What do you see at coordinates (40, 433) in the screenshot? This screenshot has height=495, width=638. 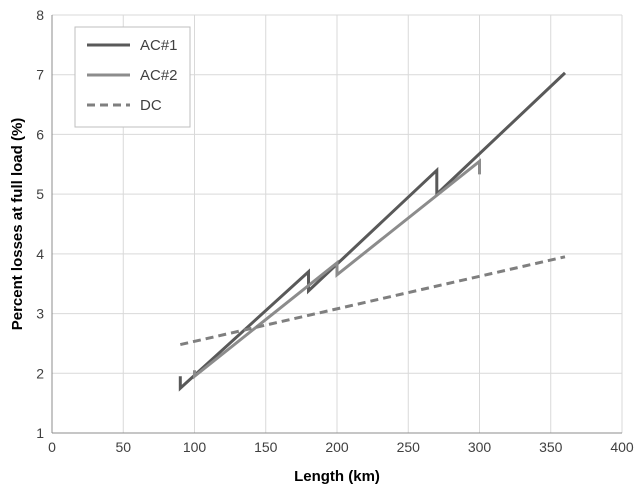 I see `y-tick-label: 1` at bounding box center [40, 433].